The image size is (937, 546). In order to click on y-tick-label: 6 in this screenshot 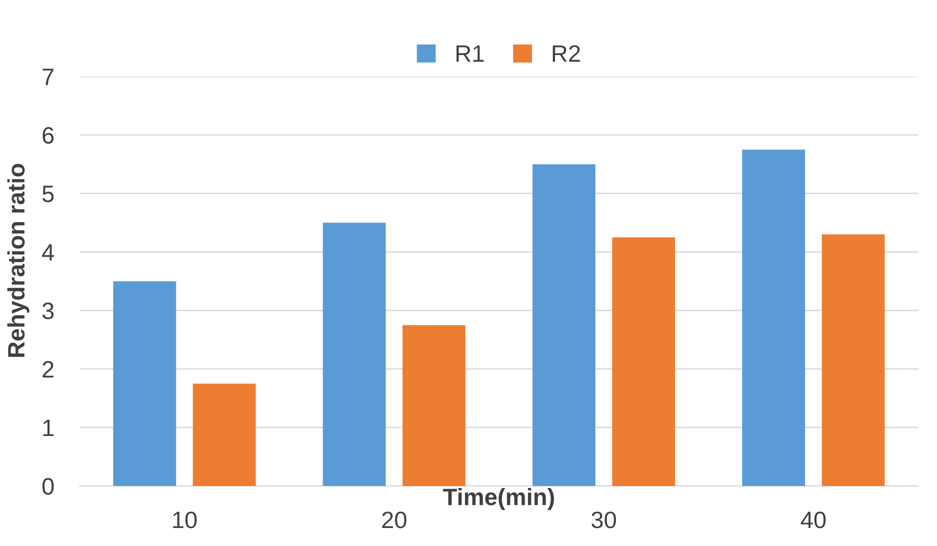, I will do `click(48, 135)`.